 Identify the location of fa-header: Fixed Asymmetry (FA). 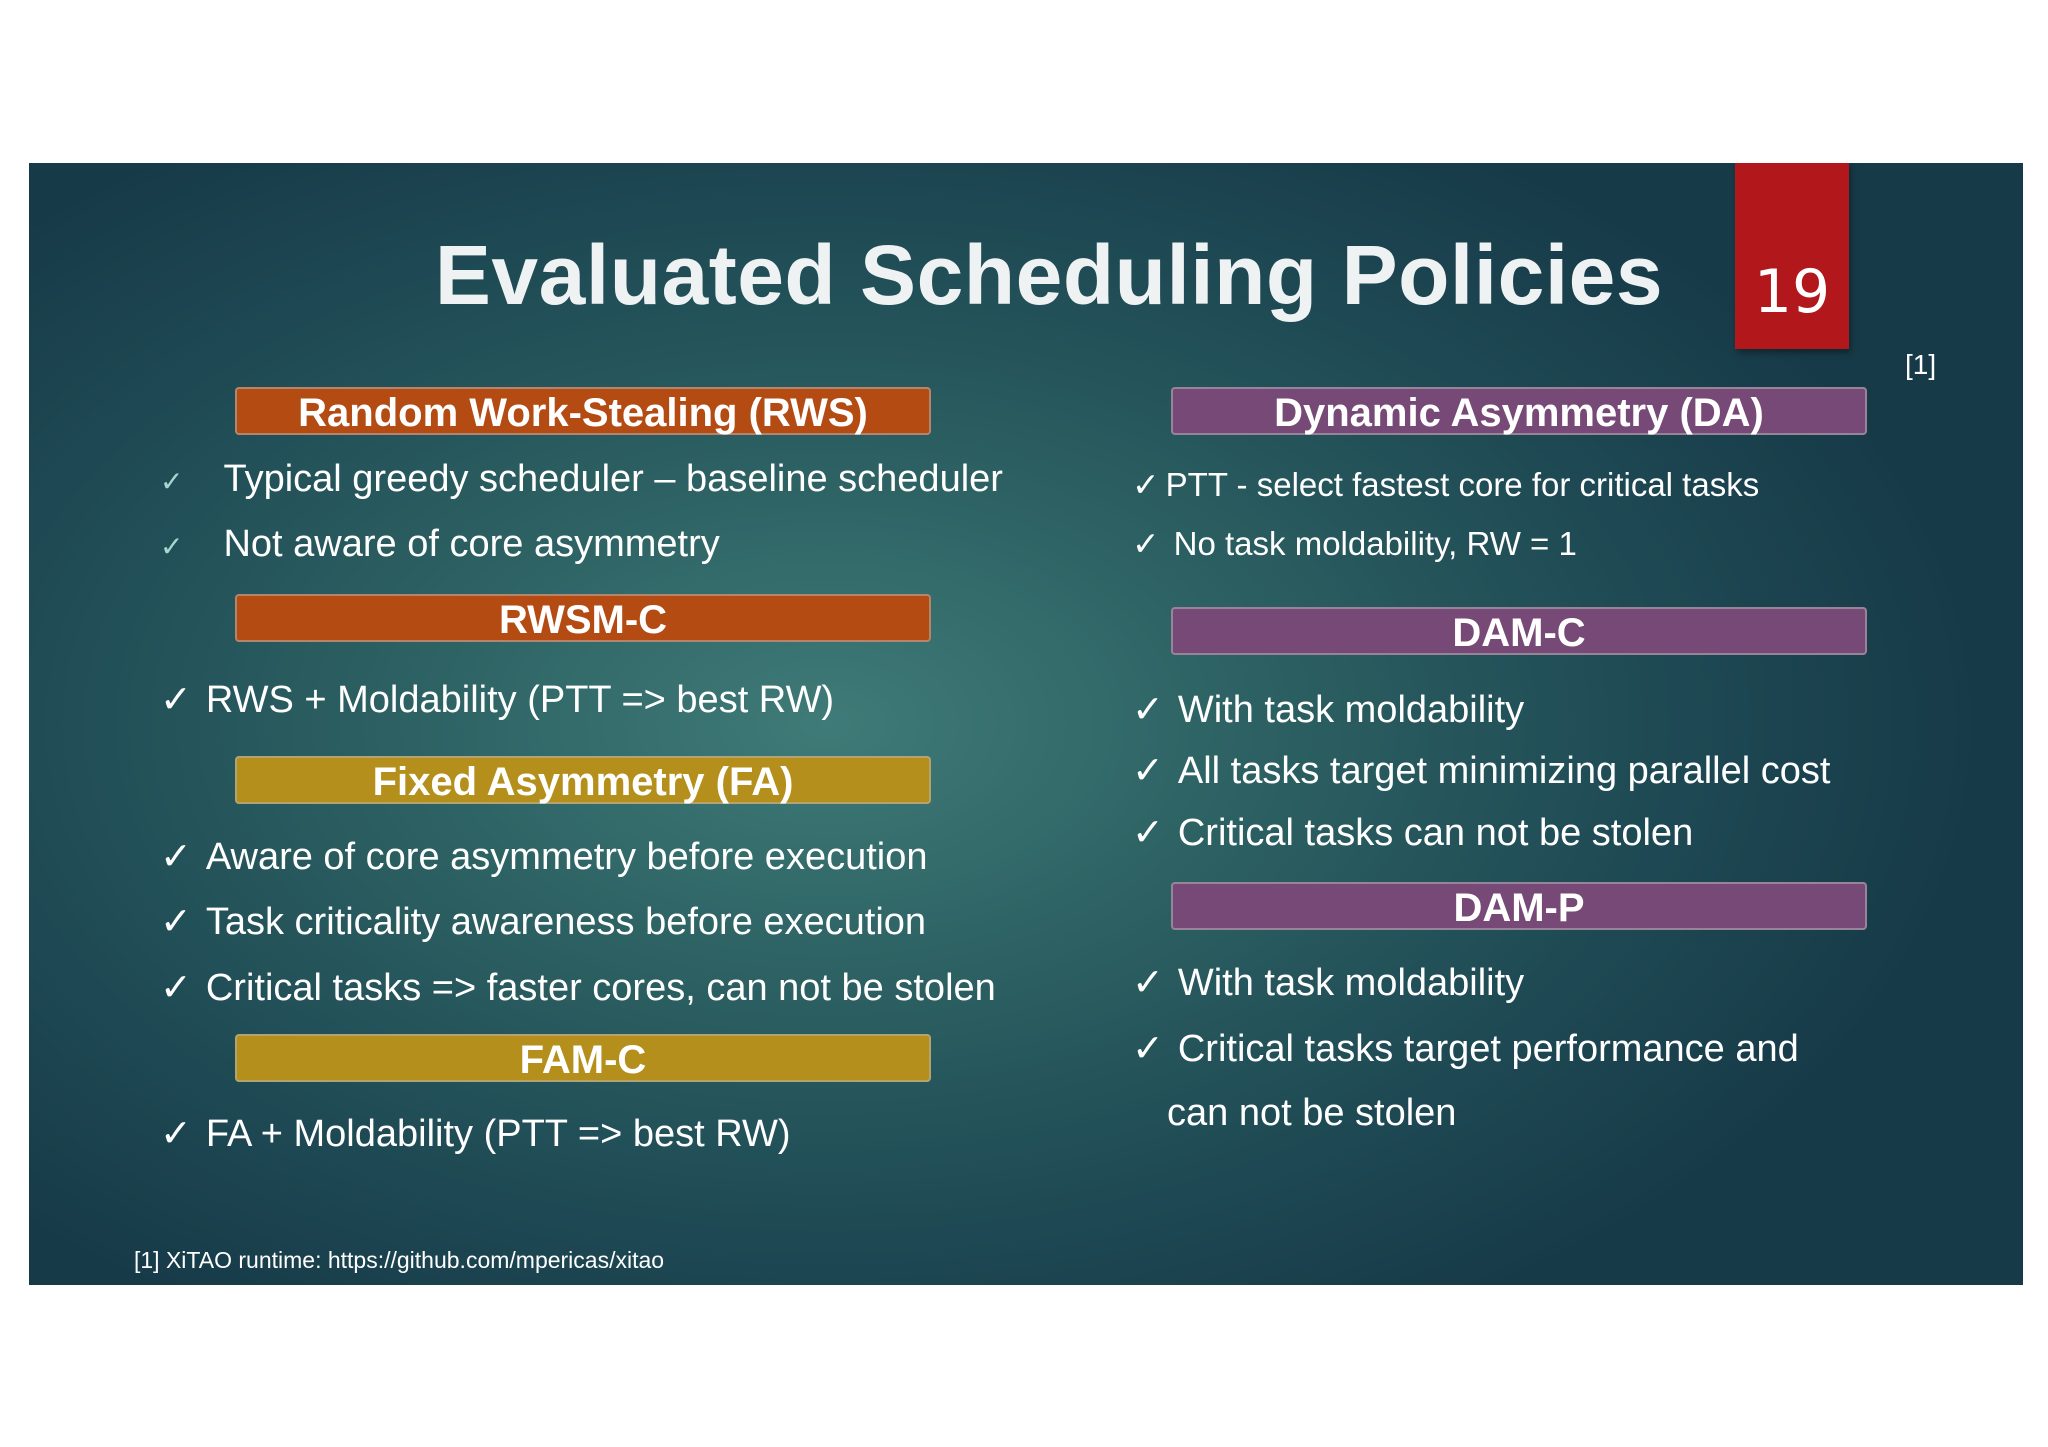
(583, 780).